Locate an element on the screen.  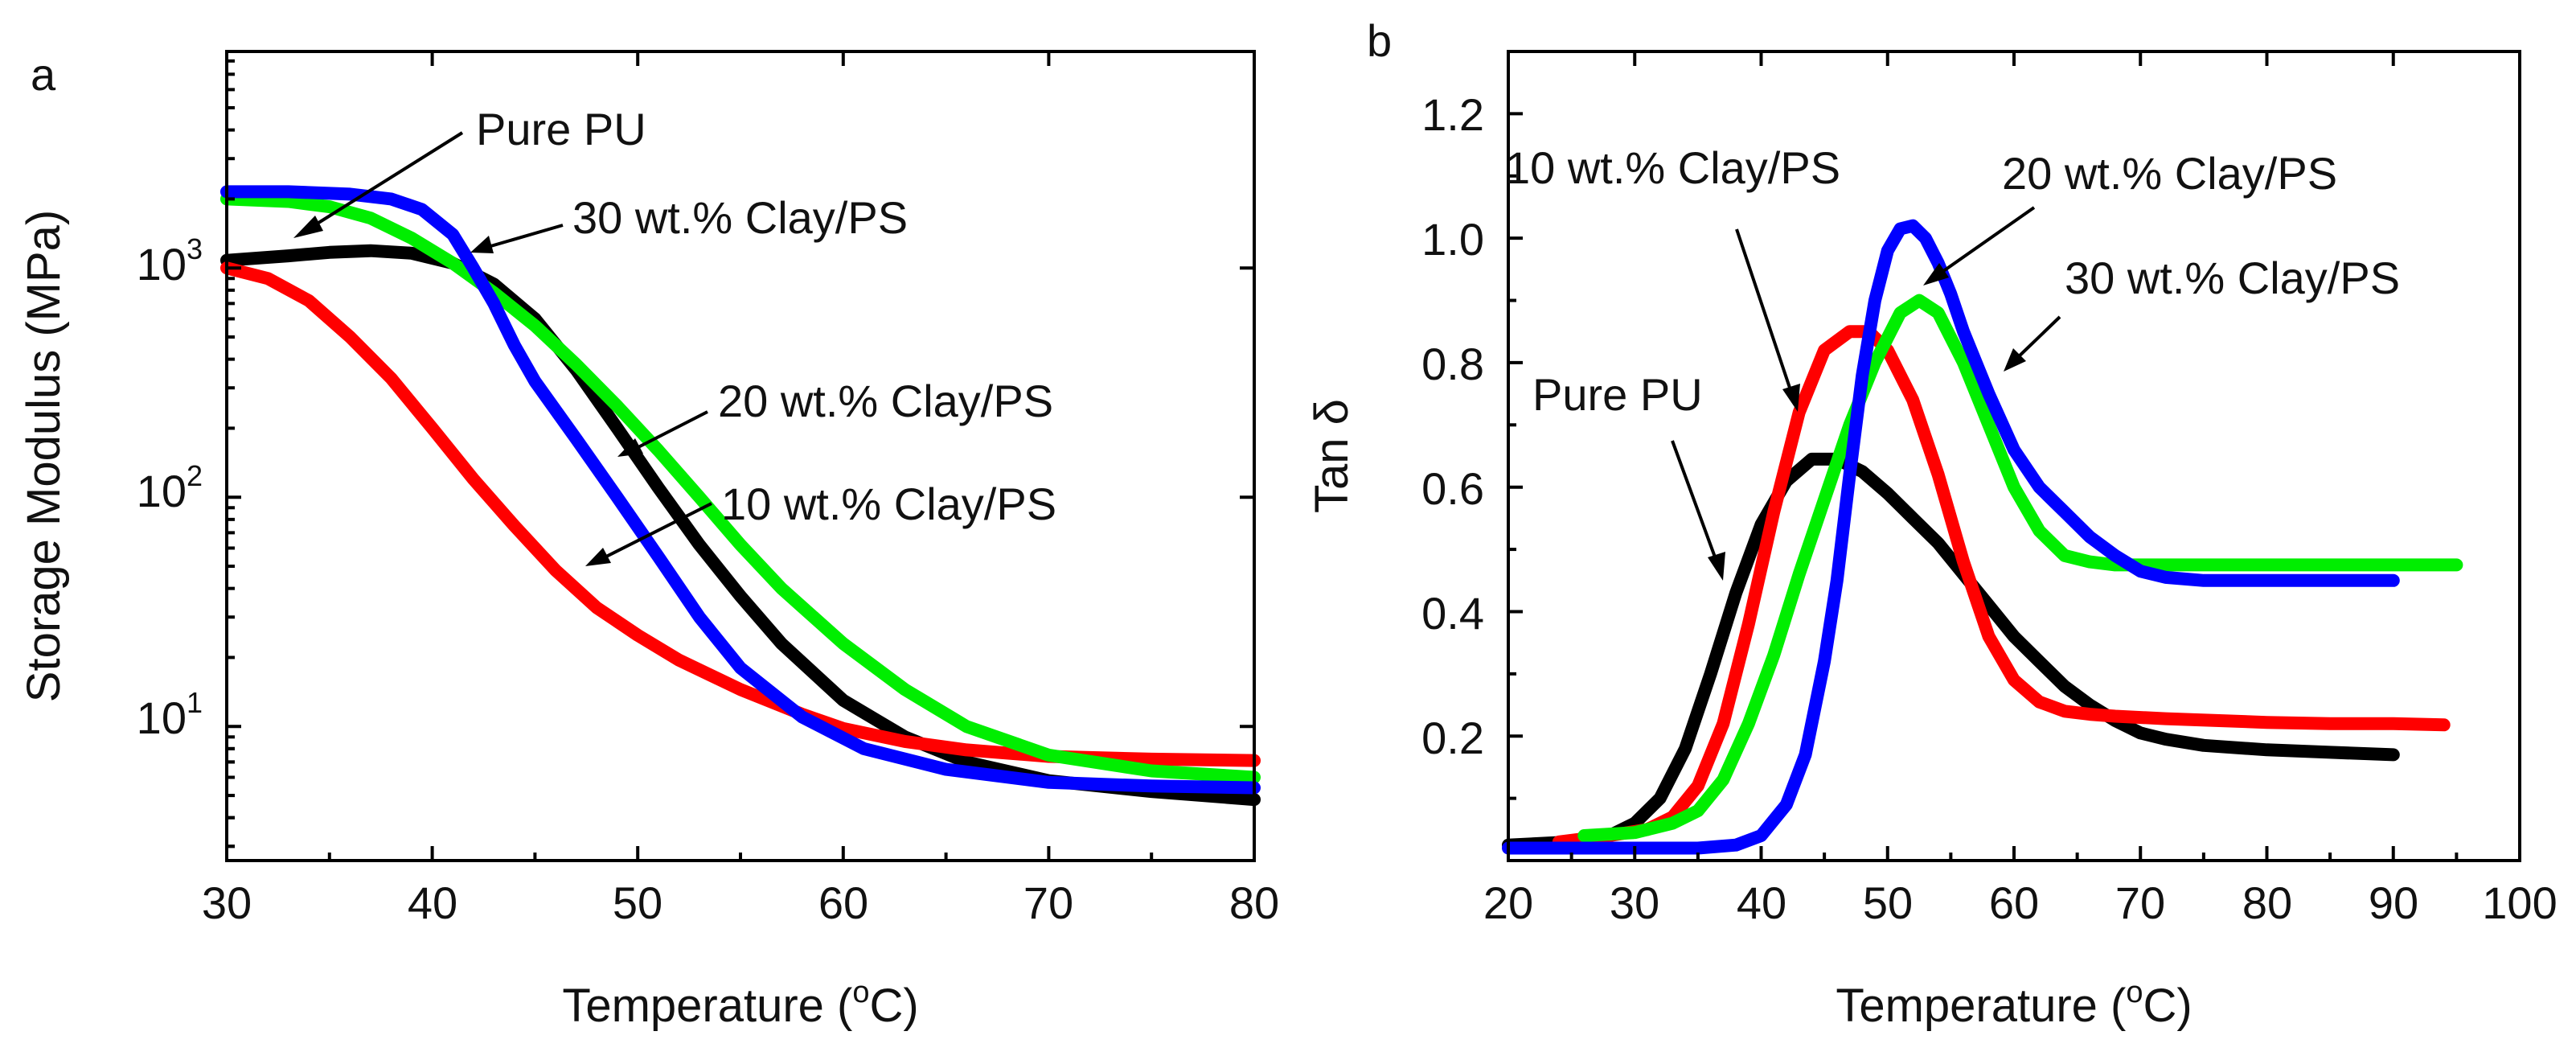
panel-b-xtick-label-40: 40 is located at coordinates (1761, 902).